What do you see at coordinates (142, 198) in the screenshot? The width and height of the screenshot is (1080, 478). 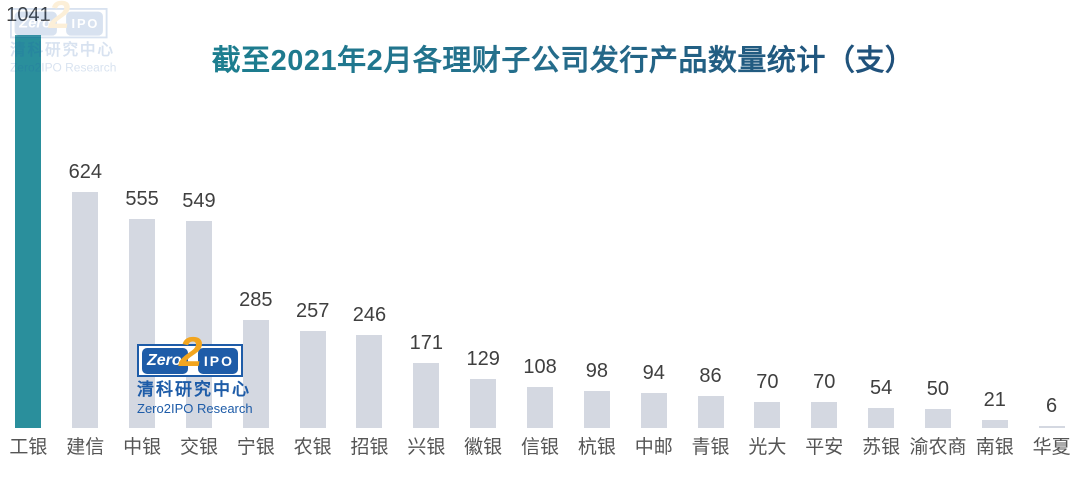 I see `bar-value-label: 555` at bounding box center [142, 198].